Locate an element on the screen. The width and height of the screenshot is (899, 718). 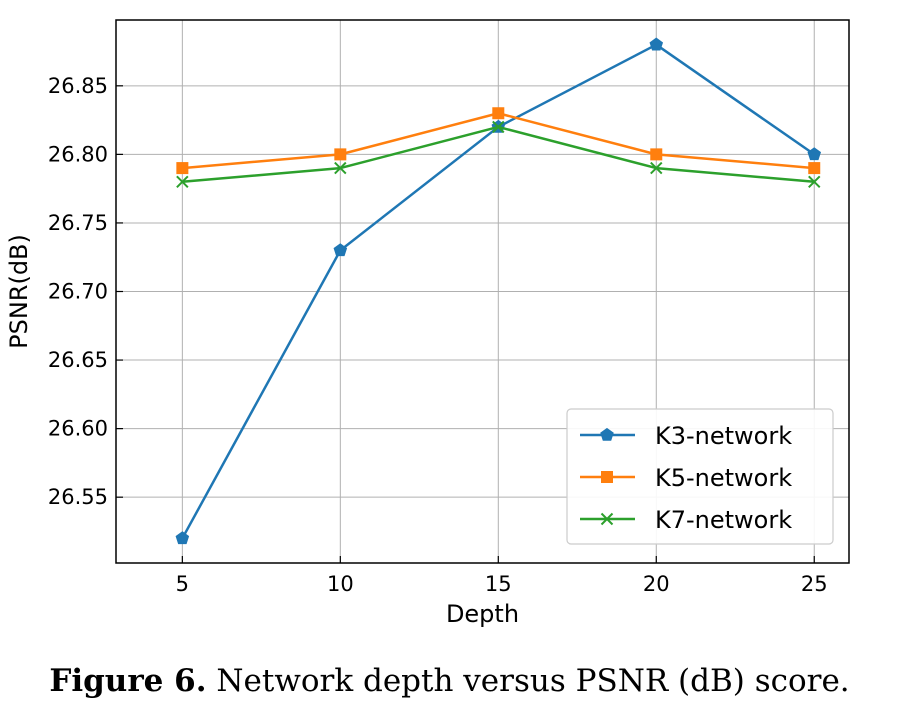
y-tick-label: 26.80 is located at coordinates (78, 154).